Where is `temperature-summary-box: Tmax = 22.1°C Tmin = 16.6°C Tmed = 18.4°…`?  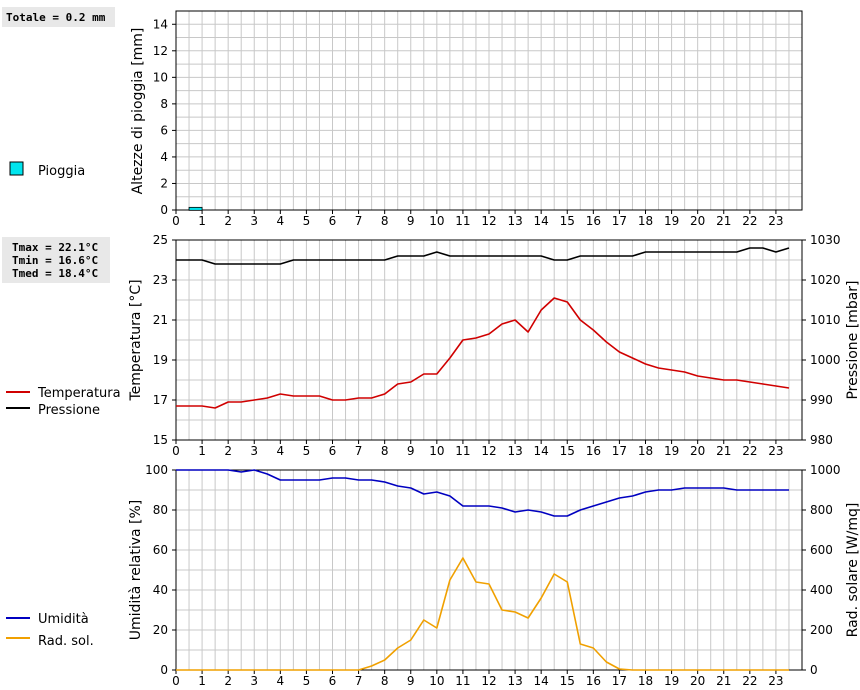
temperature-summary-box: Tmax = 22.1°C Tmin = 16.6°C Tmed = 18.4°… is located at coordinates (56, 260).